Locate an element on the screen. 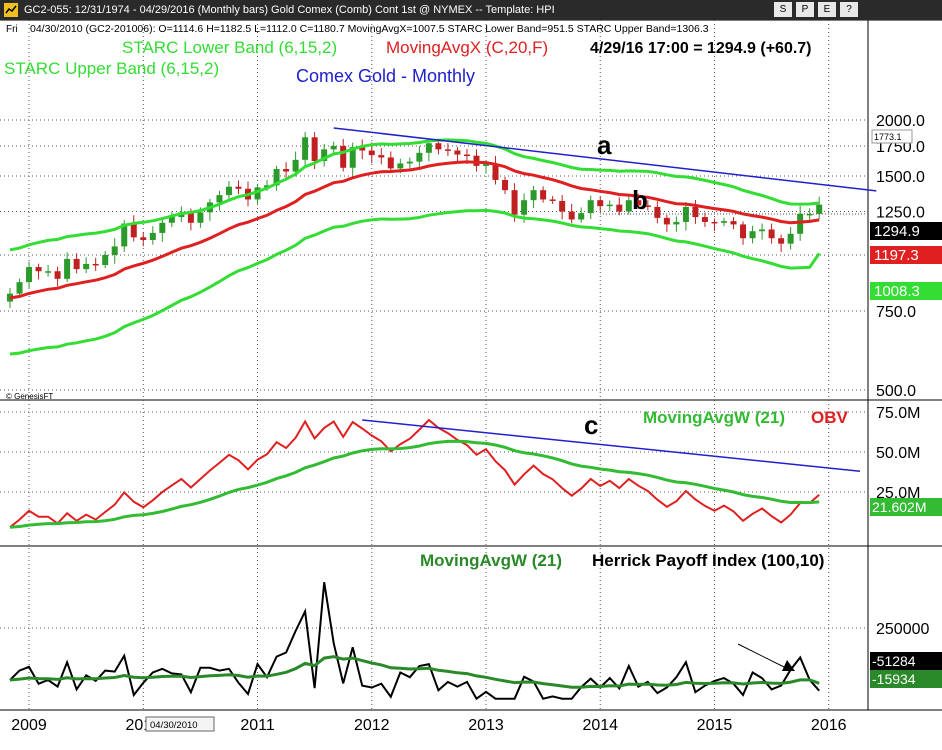  svg-text: 1008.3 is located at coordinates (897, 291).